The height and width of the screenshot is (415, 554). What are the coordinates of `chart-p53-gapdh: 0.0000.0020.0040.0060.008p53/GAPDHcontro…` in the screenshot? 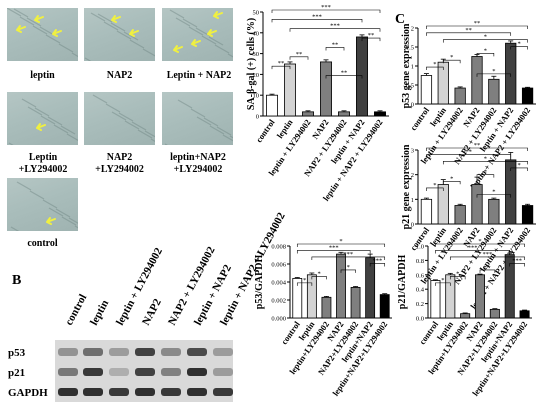 It's located at (323, 318).